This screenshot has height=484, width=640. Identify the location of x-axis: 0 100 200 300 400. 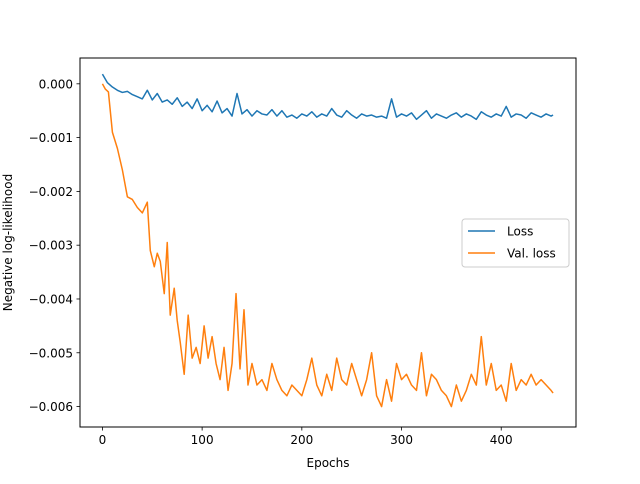
(306, 437).